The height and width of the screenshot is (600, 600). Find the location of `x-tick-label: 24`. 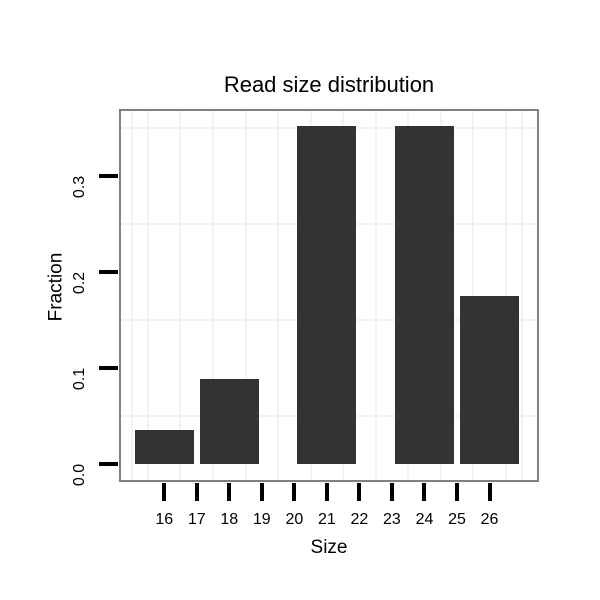

x-tick-label: 24 is located at coordinates (424, 519).